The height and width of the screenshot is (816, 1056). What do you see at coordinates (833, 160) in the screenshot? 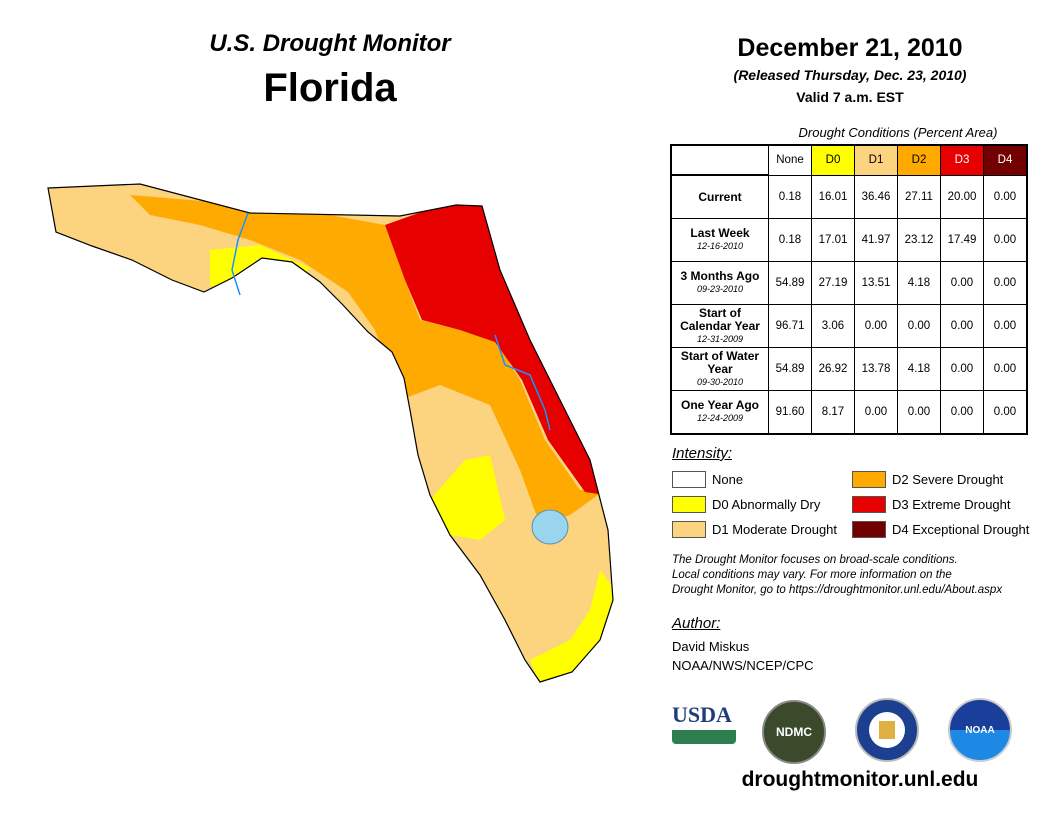
I see `col-d0: D0` at bounding box center [833, 160].